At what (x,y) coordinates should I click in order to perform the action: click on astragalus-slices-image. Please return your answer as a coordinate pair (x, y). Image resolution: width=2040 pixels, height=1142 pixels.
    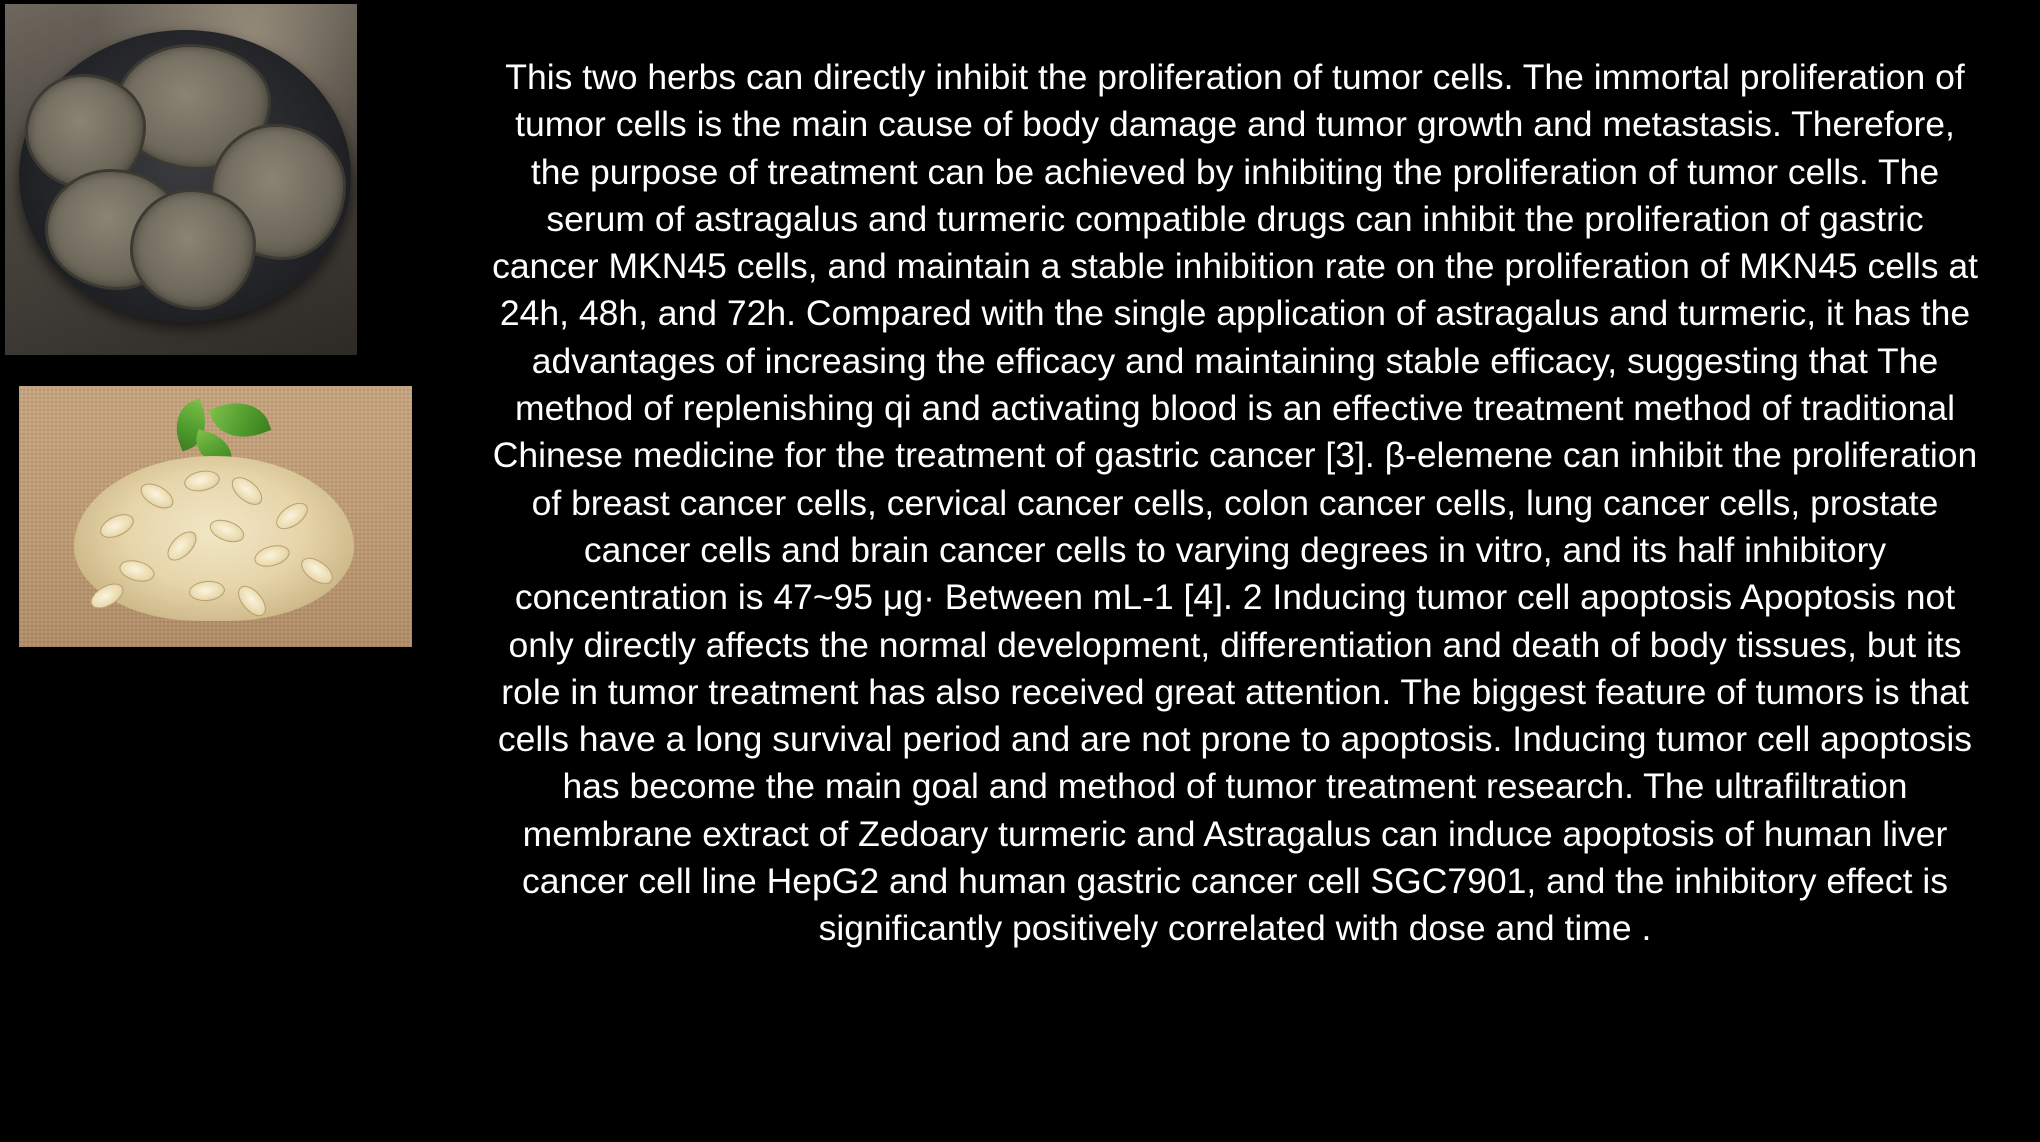
    Looking at the image, I should click on (215, 516).